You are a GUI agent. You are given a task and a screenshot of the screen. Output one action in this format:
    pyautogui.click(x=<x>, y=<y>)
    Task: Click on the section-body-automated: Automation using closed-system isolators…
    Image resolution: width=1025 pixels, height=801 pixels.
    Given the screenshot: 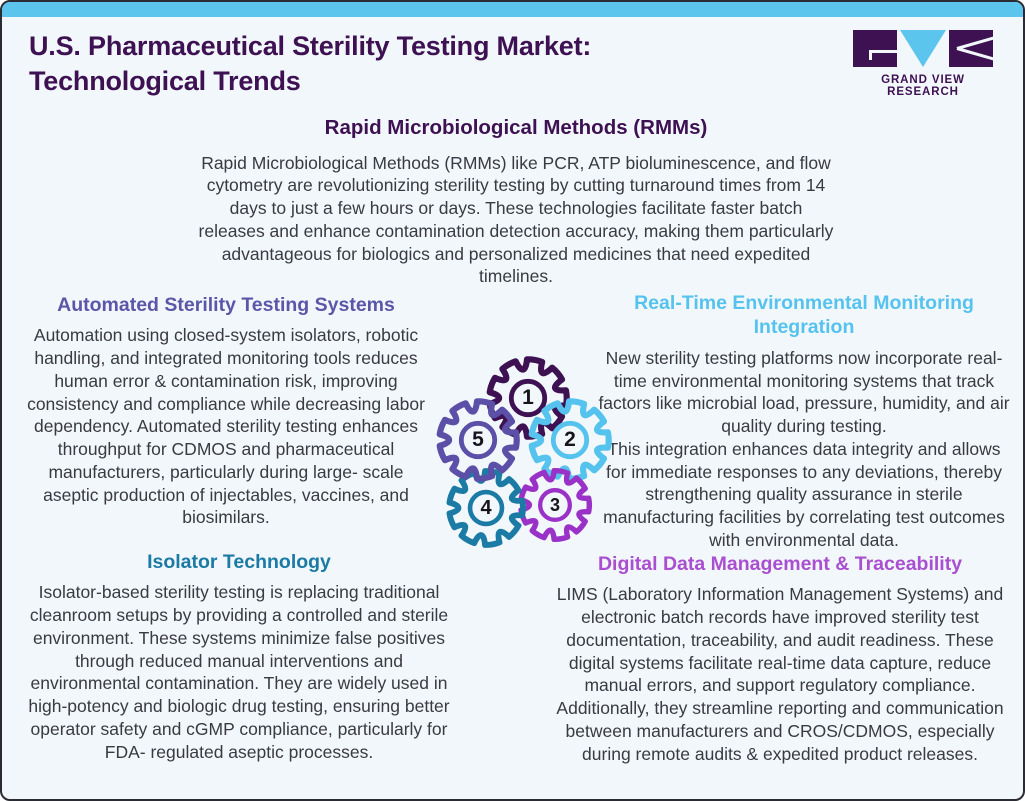 What is the action you would take?
    pyautogui.click(x=226, y=426)
    